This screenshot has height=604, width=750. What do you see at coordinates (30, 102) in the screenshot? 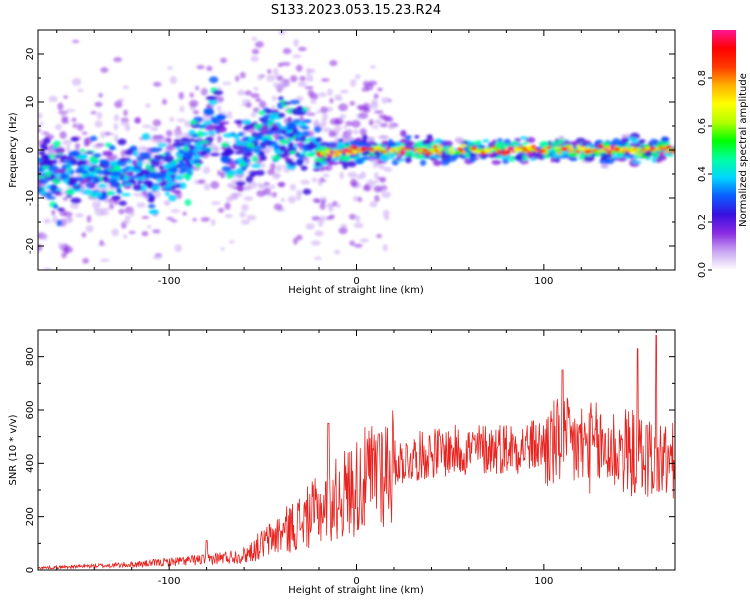
I see `spectrogram-ytick-label: 10` at bounding box center [30, 102].